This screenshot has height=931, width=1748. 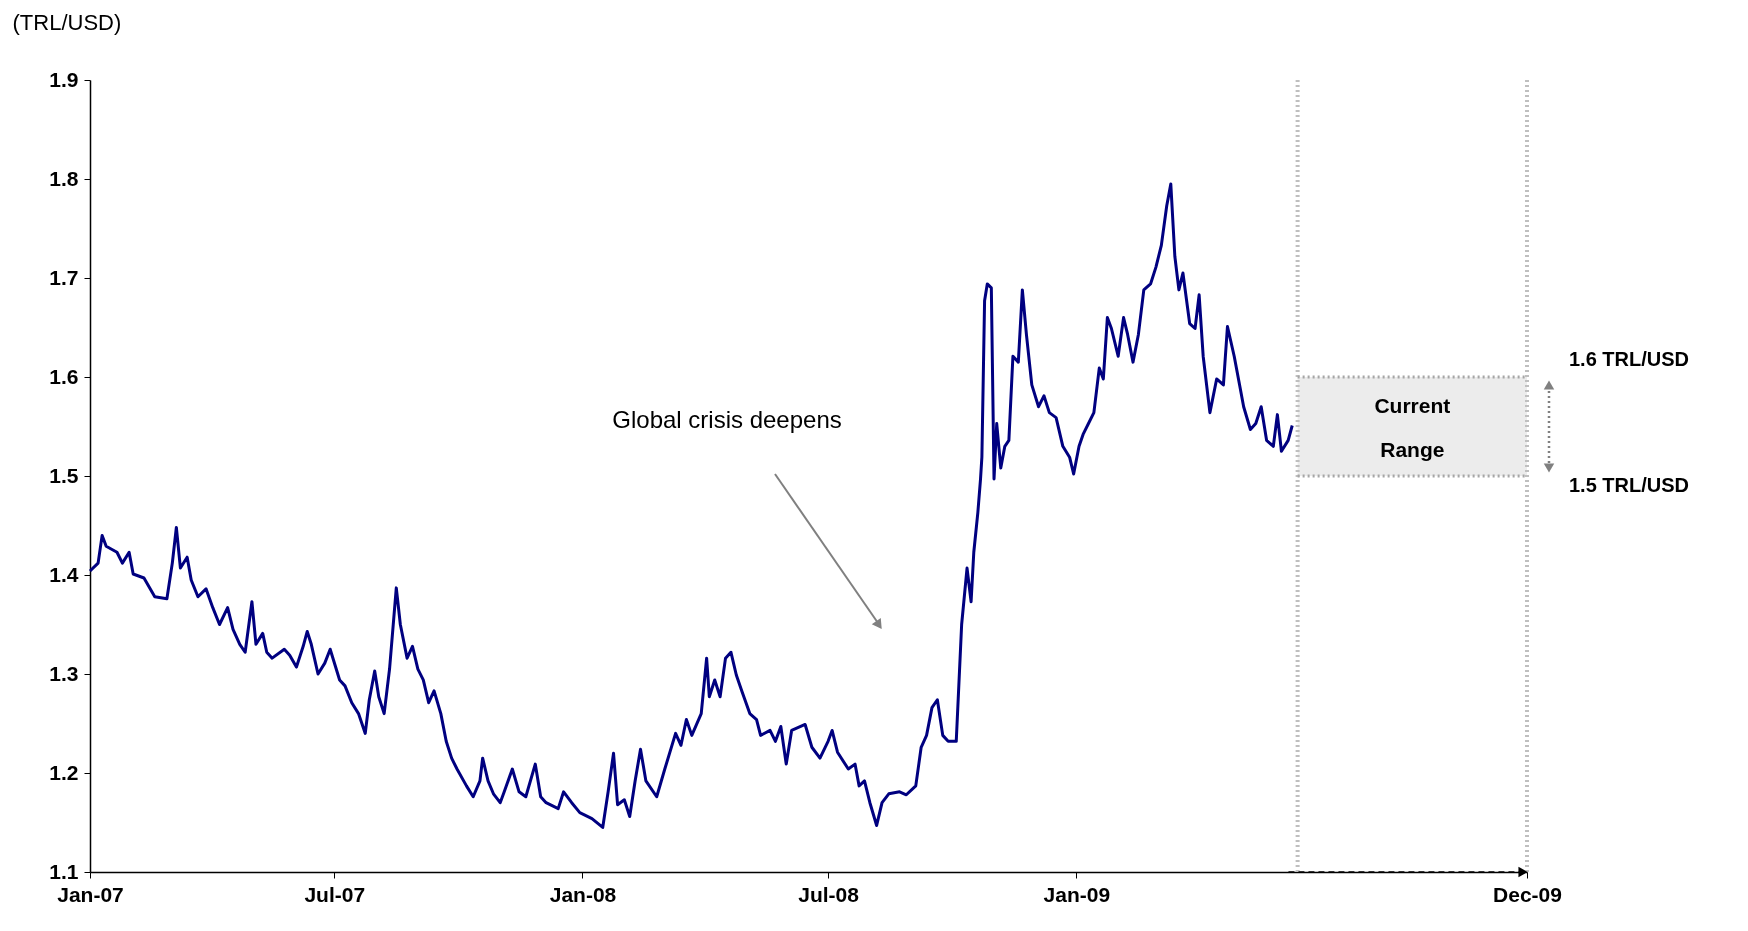 What do you see at coordinates (64, 574) in the screenshot?
I see `y-tick-label: 1.4` at bounding box center [64, 574].